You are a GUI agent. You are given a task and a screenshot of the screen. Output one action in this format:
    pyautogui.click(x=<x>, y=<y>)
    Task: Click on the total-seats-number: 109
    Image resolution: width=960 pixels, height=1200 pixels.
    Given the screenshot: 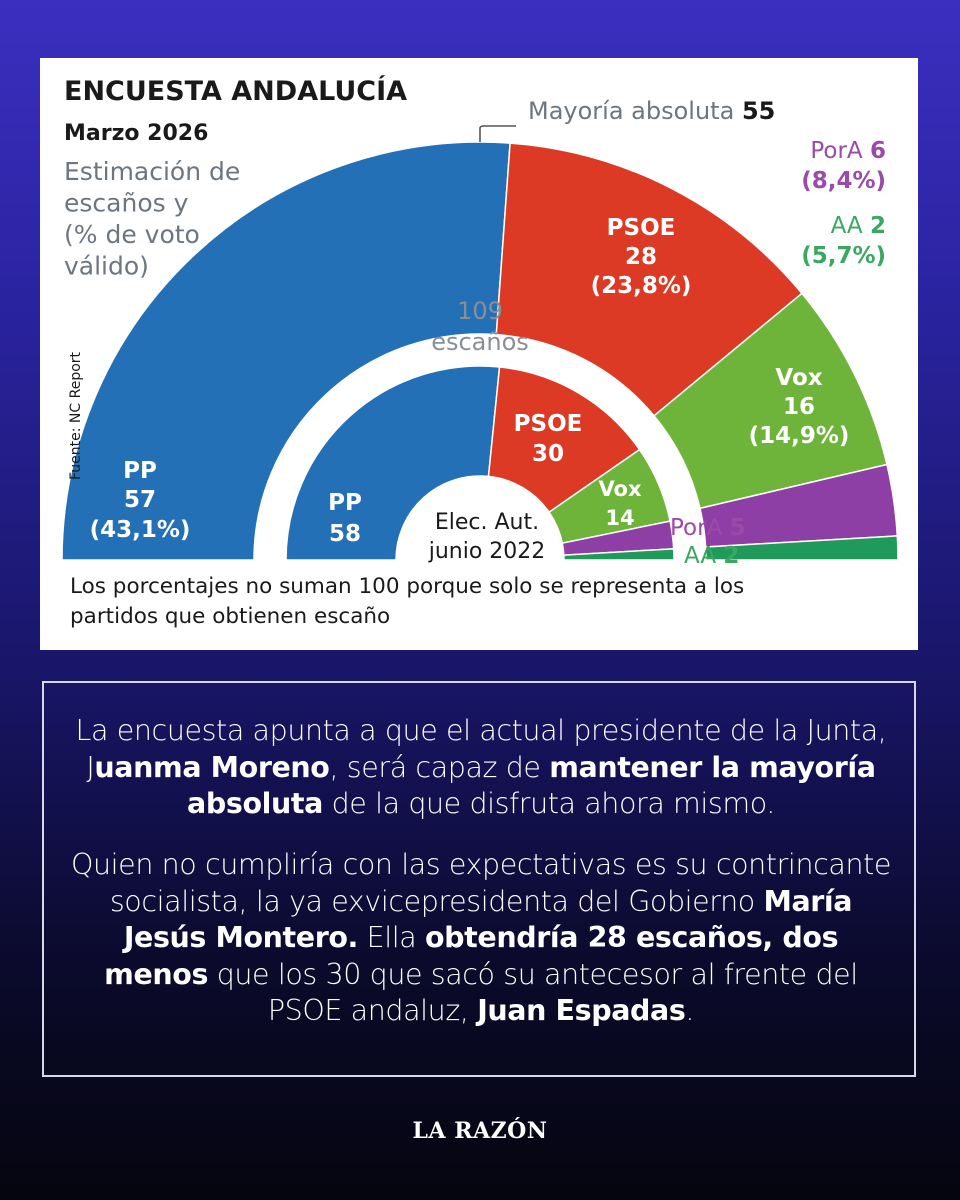 What is the action you would take?
    pyautogui.click(x=480, y=311)
    